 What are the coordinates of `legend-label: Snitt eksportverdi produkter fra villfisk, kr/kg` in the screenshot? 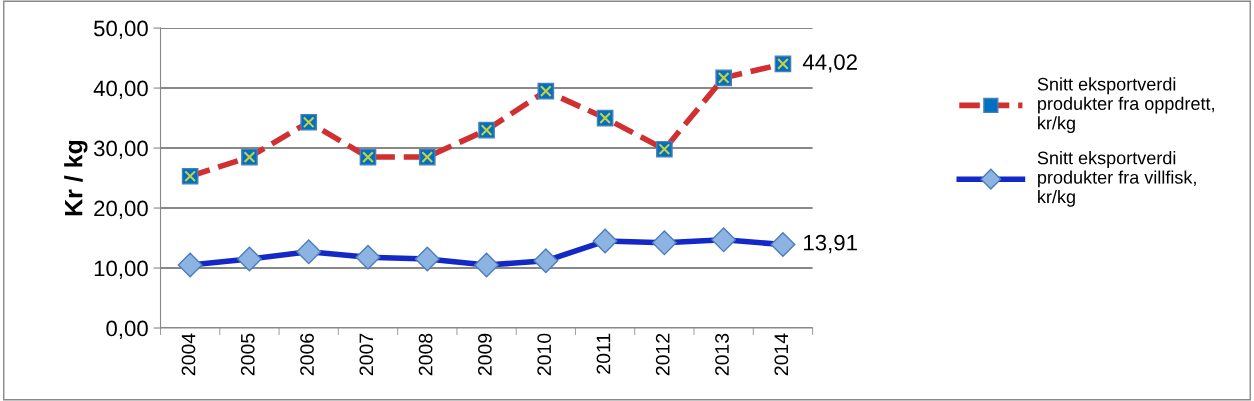 It's located at (1116, 179).